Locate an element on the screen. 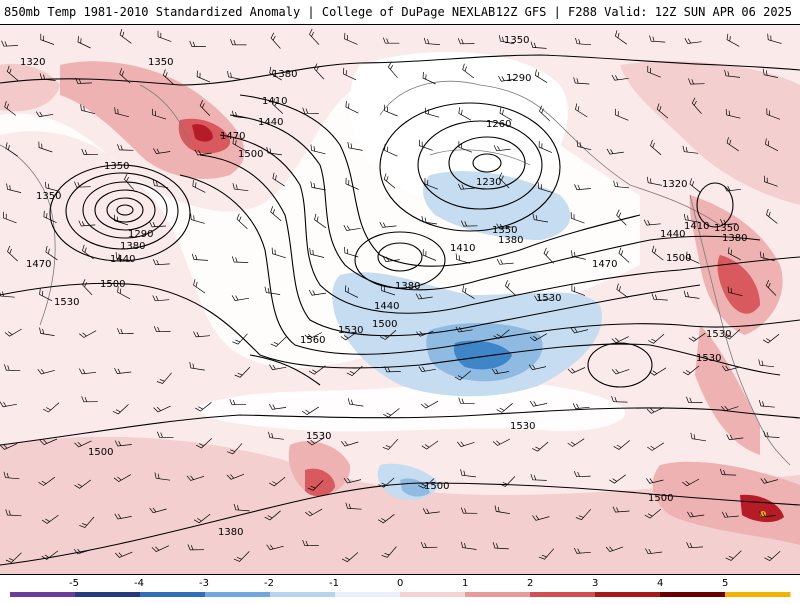 This screenshot has width=800, height=604. asia-east-coast is located at coordinates (28, 235).